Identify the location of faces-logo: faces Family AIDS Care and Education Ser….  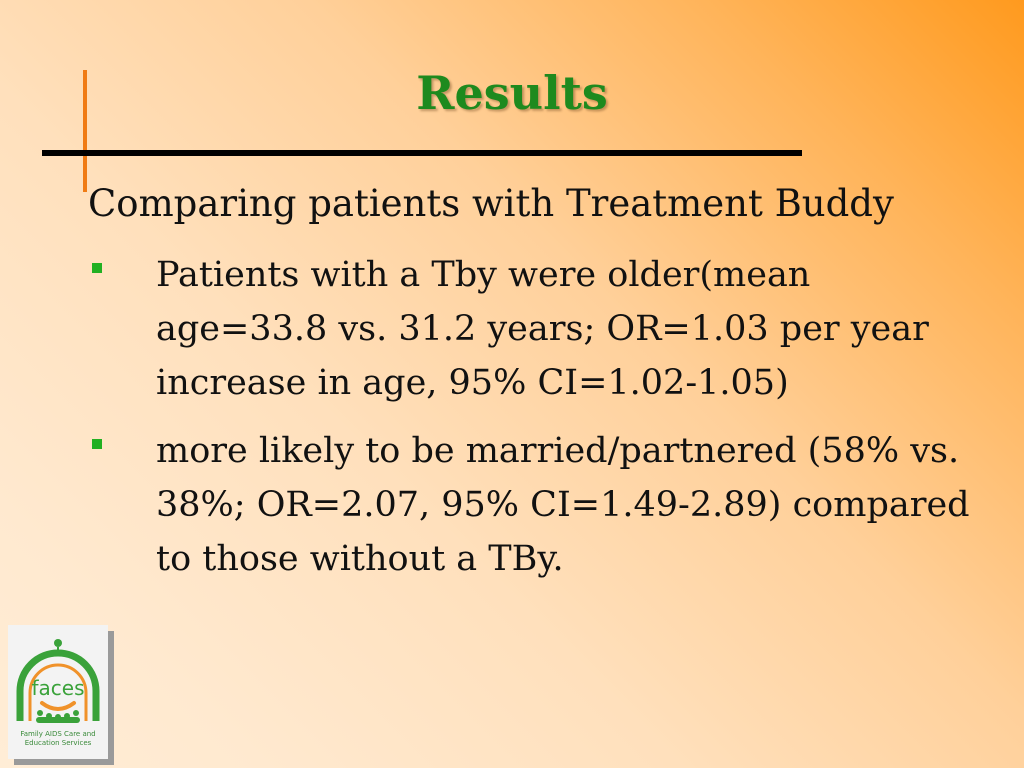
(58, 692).